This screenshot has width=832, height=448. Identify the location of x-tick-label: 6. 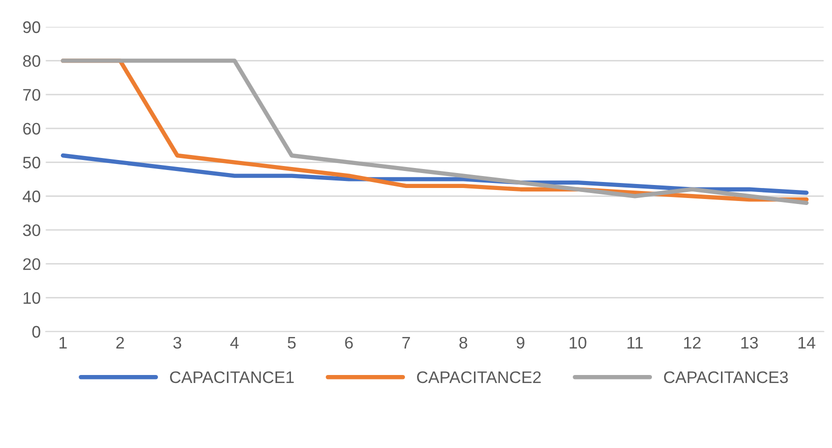
(349, 342).